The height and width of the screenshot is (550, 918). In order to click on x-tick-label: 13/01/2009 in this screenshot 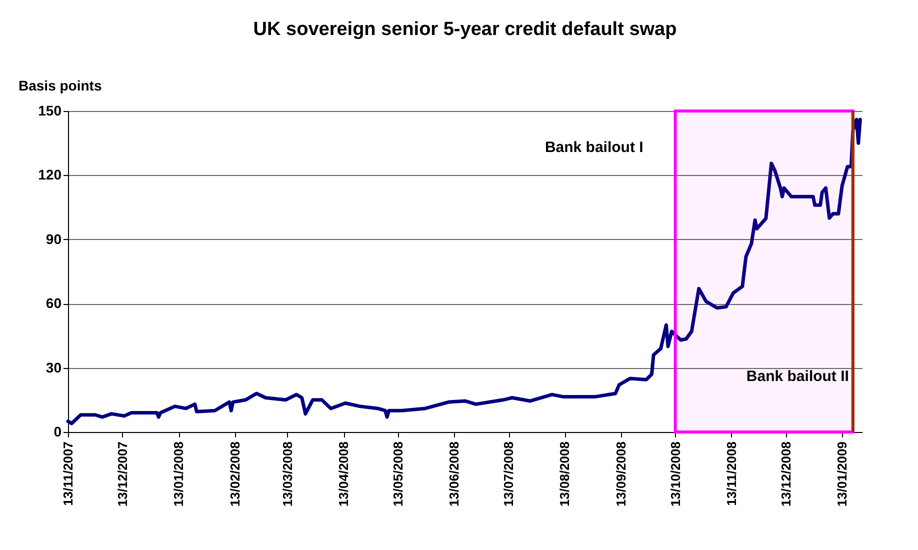, I will do `click(842, 474)`.